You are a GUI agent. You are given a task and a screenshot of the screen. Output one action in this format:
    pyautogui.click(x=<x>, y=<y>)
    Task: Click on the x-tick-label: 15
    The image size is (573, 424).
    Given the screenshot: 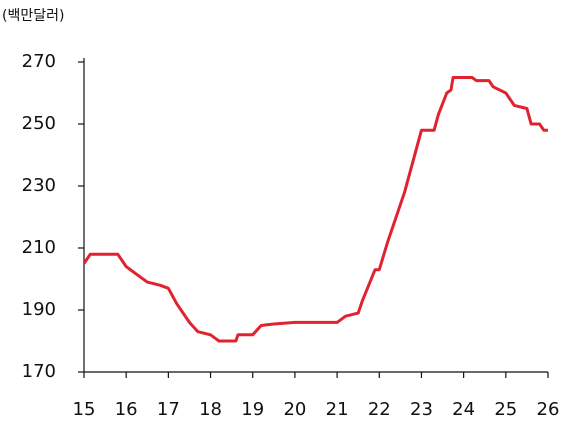 What is the action you would take?
    pyautogui.click(x=84, y=409)
    